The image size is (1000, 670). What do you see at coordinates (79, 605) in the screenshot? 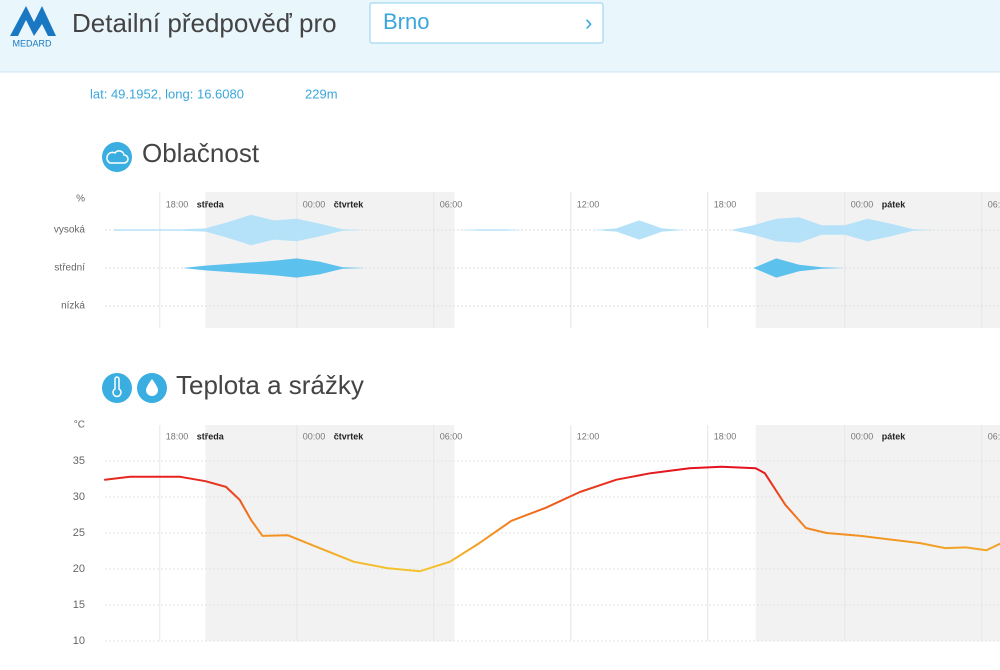
I see `y-tick-label: 15` at bounding box center [79, 605].